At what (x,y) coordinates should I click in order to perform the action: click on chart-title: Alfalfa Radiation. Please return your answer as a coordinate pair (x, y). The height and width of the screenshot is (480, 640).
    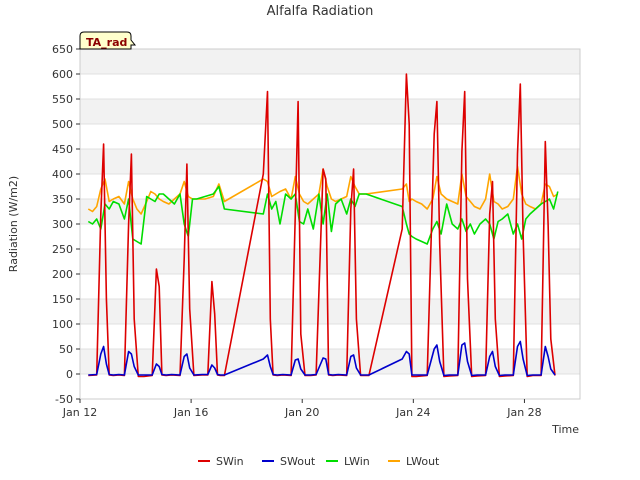
    Looking at the image, I should click on (320, 11).